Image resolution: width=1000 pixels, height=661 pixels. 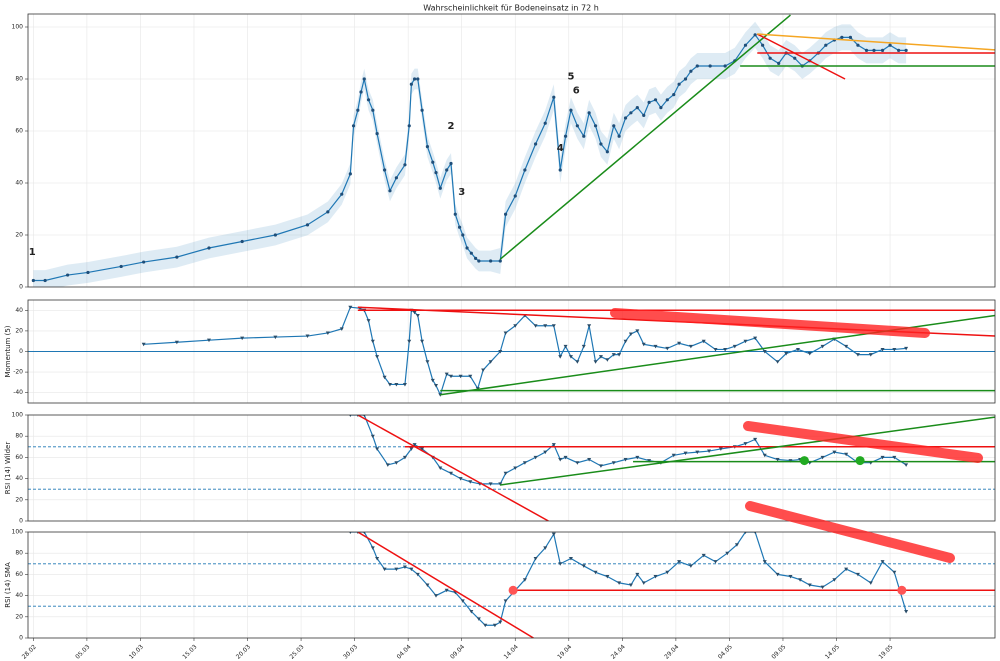 I want to click on x-tick-label: 15.03, so click(x=189, y=651).